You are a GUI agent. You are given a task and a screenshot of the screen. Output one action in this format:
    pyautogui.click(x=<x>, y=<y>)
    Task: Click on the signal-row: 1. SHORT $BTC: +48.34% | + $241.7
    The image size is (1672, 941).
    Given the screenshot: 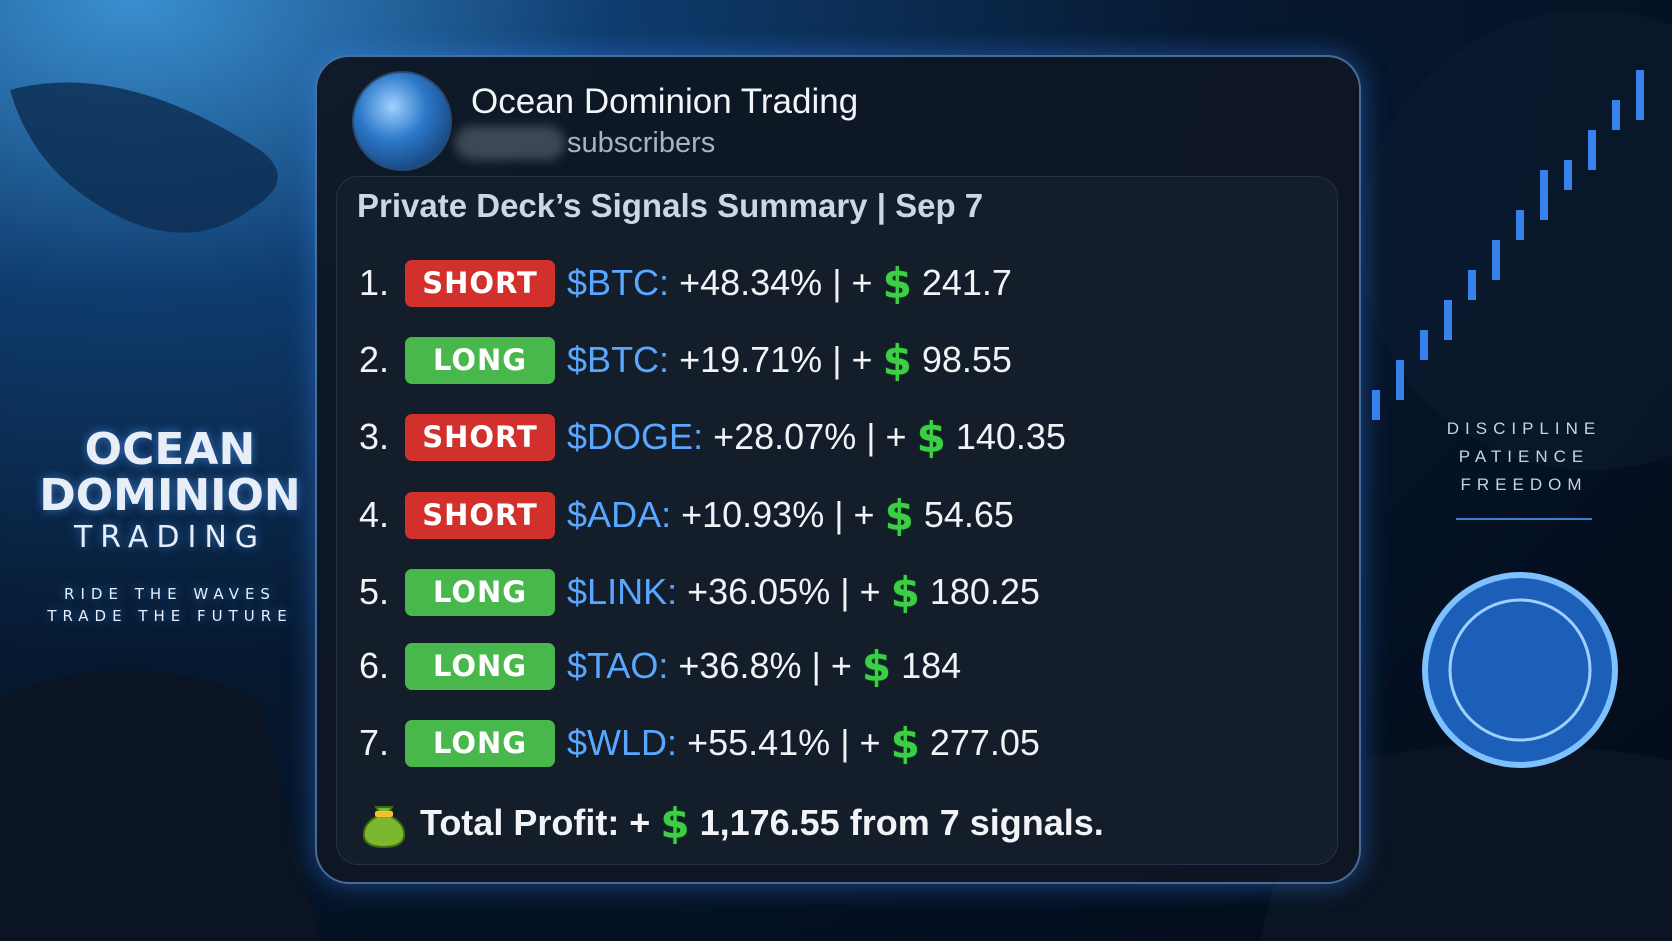 What is the action you would take?
    pyautogui.click(x=685, y=283)
    